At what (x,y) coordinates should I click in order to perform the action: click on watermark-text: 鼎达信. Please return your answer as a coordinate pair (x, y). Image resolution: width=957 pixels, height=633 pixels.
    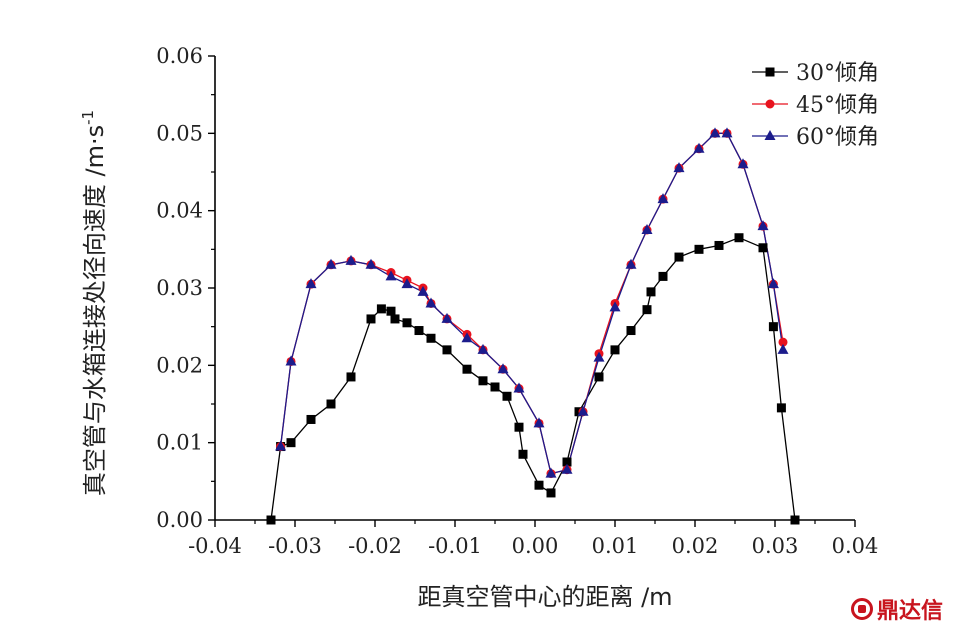
    Looking at the image, I should click on (909, 611).